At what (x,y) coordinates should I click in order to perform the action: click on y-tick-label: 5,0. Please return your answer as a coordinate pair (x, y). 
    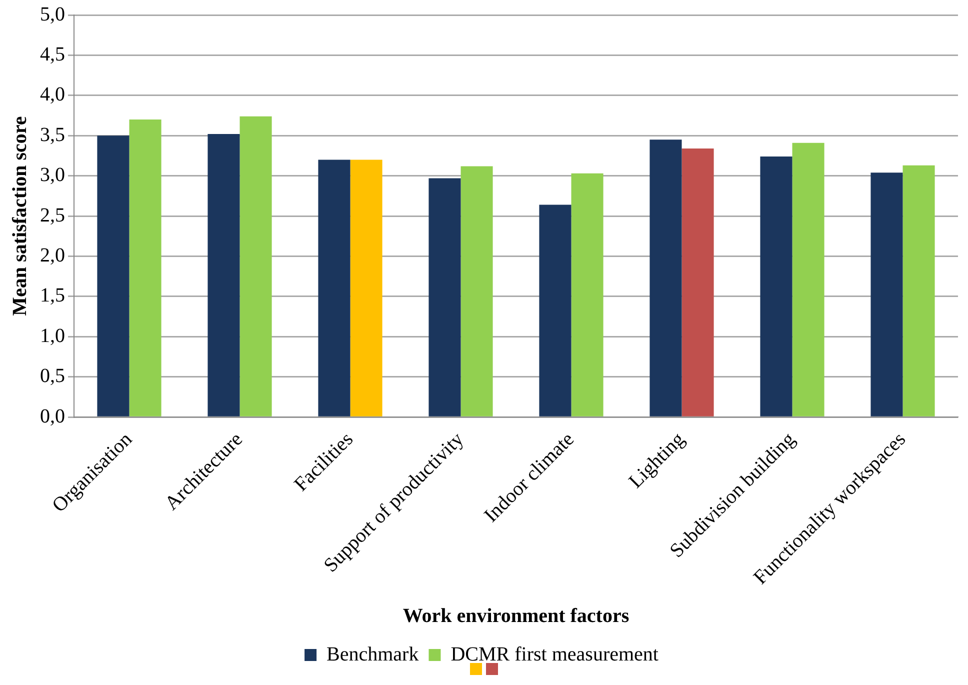
    Looking at the image, I should click on (52, 14).